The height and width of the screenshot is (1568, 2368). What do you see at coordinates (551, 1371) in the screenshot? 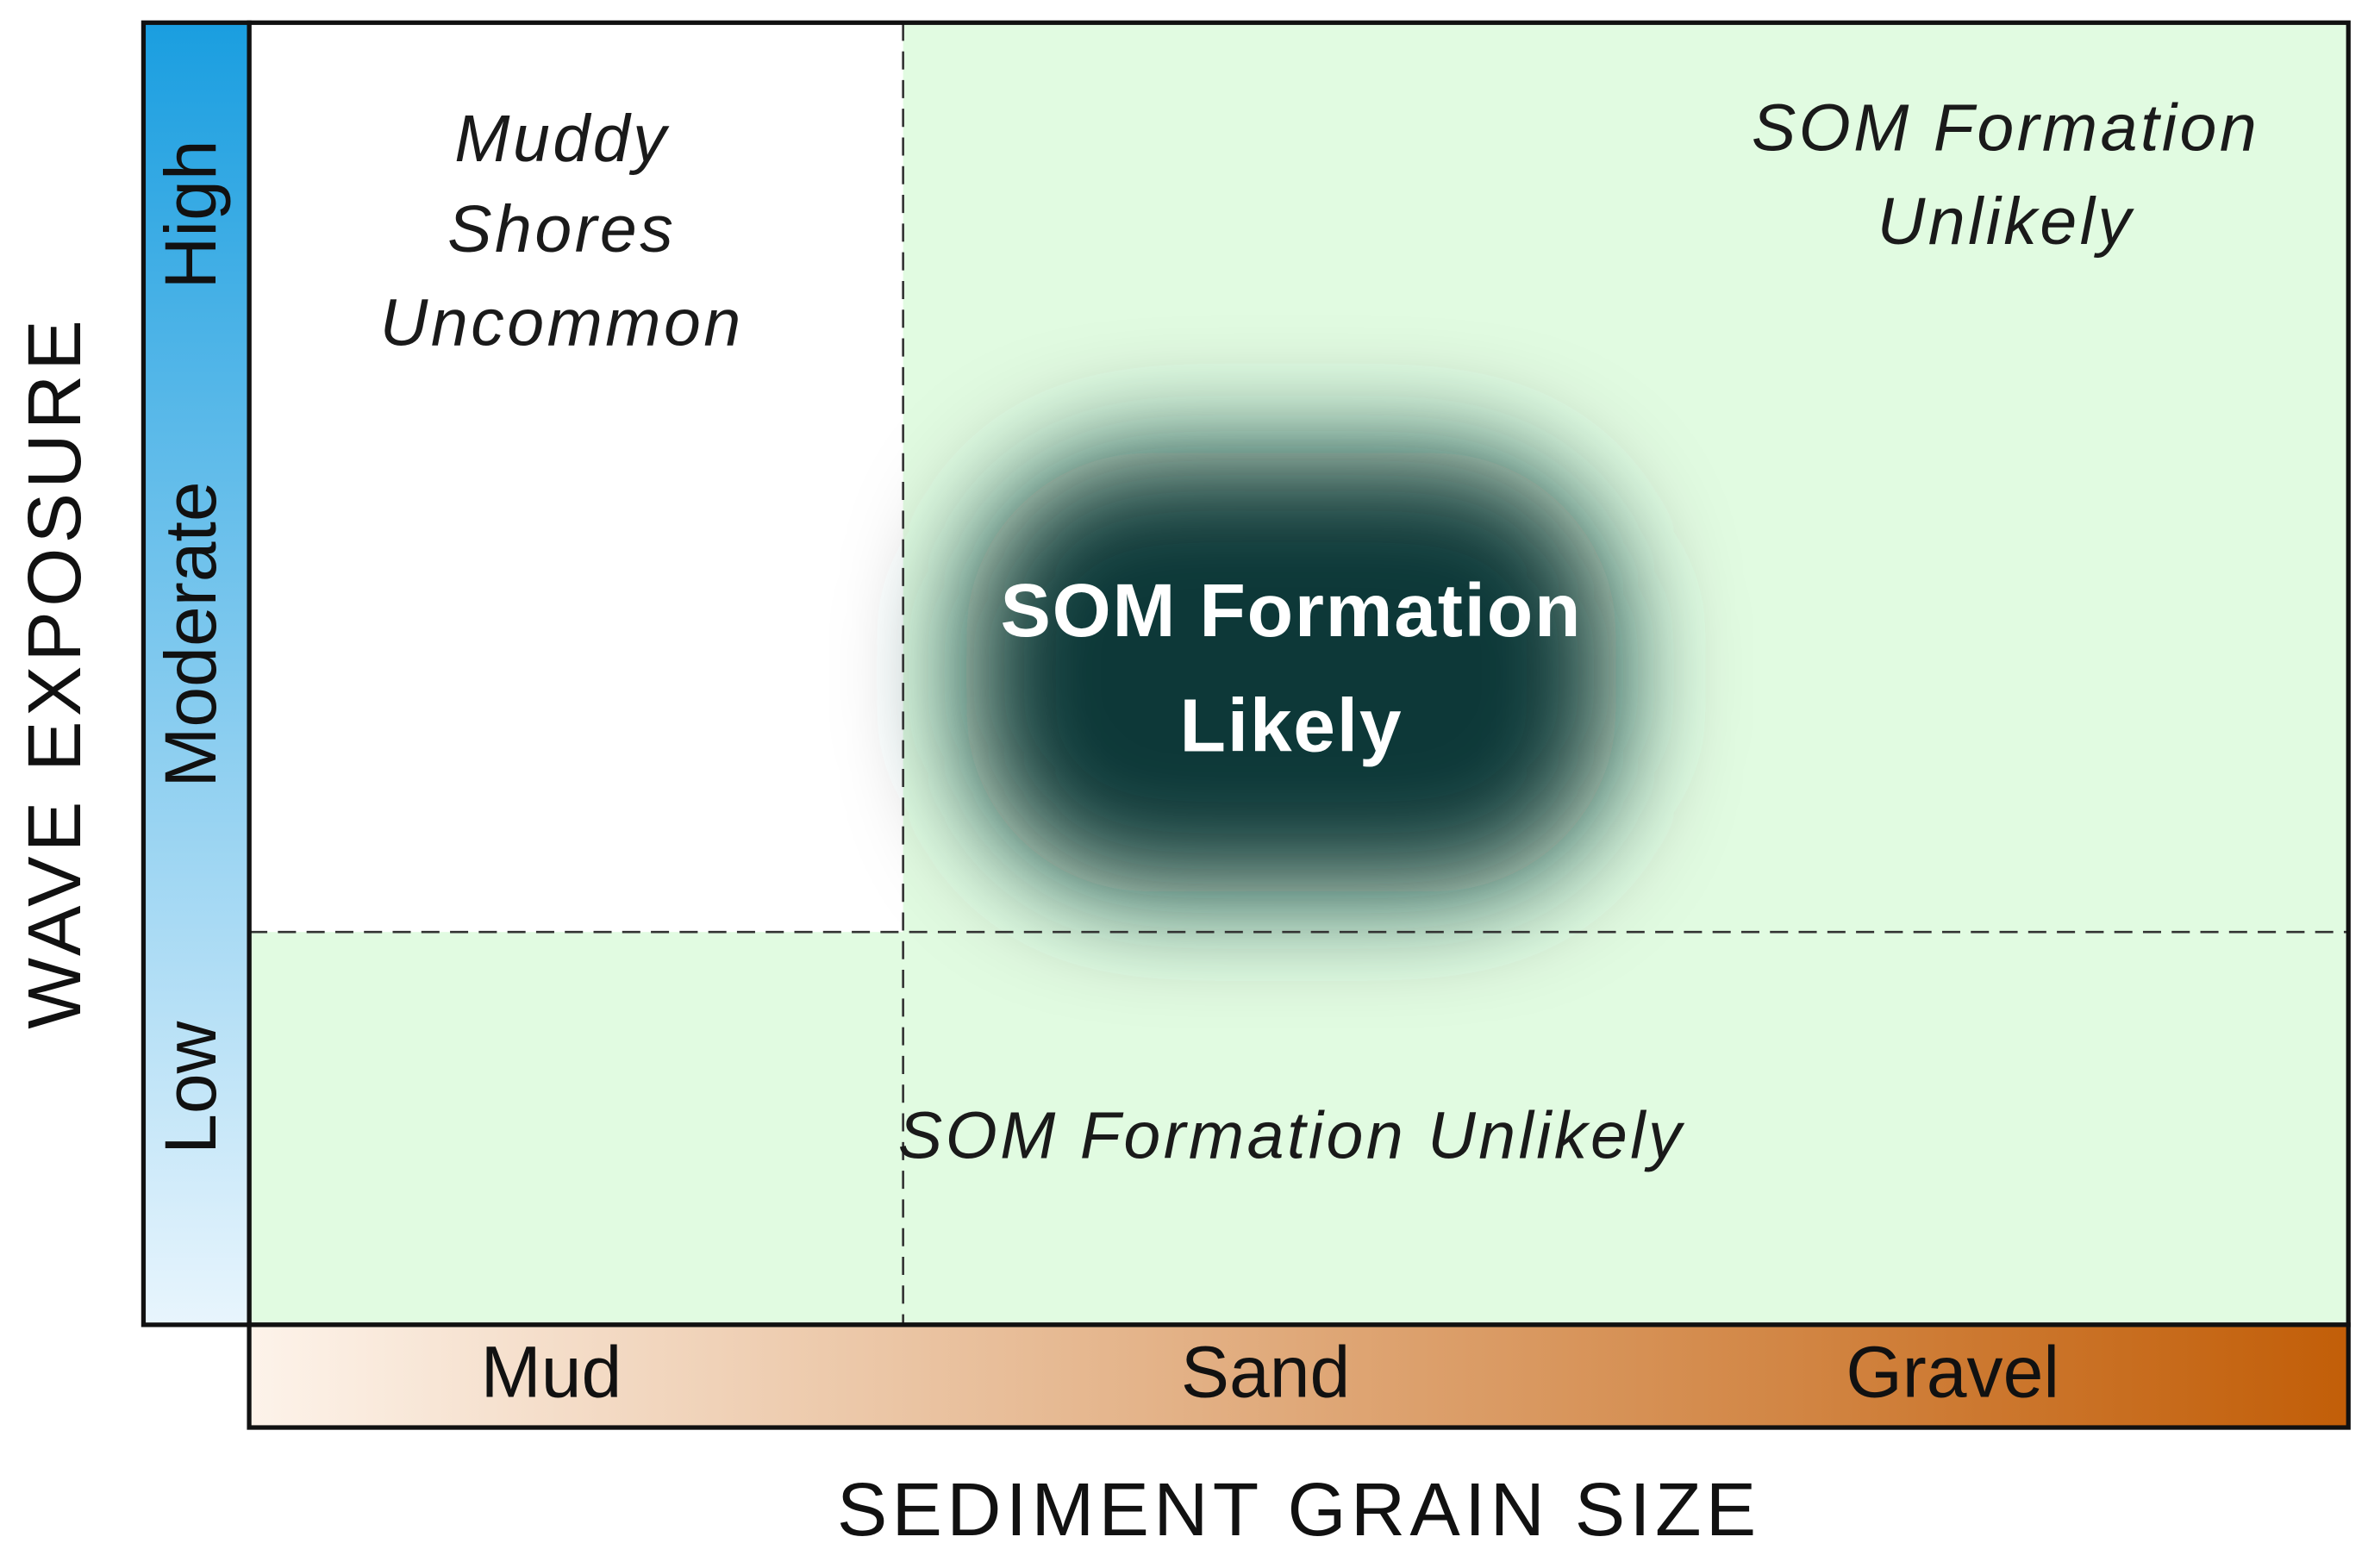
I see `x-level: Mud` at bounding box center [551, 1371].